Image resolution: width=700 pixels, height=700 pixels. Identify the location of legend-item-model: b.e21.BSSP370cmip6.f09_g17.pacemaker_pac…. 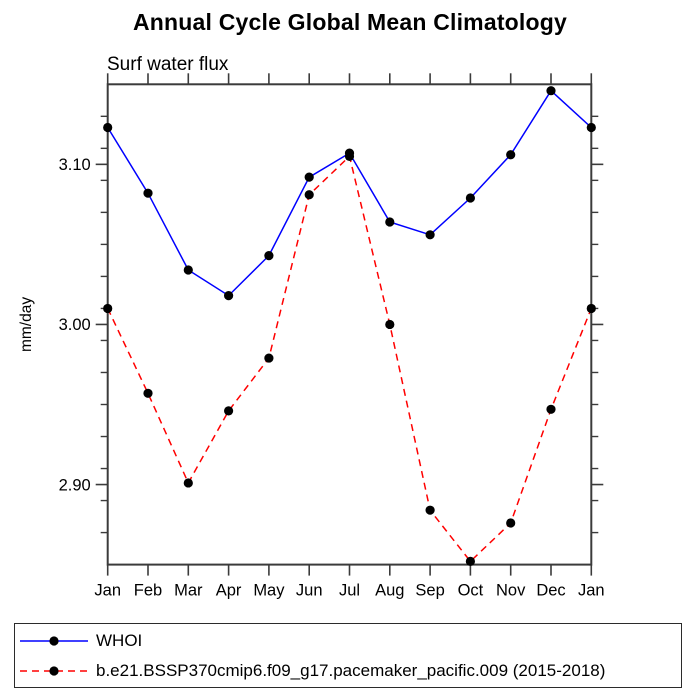
(350, 671).